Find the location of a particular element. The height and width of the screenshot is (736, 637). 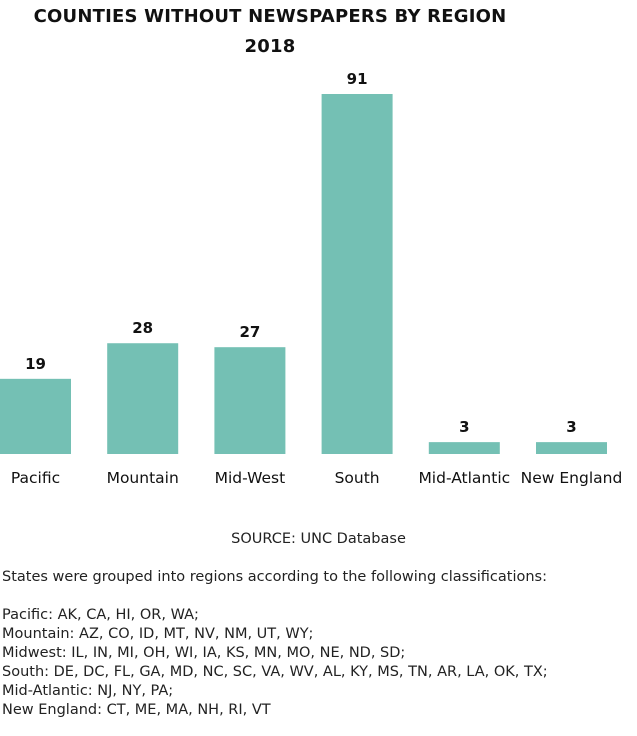

category-label-mid-west: Mid-West is located at coordinates (250, 478).